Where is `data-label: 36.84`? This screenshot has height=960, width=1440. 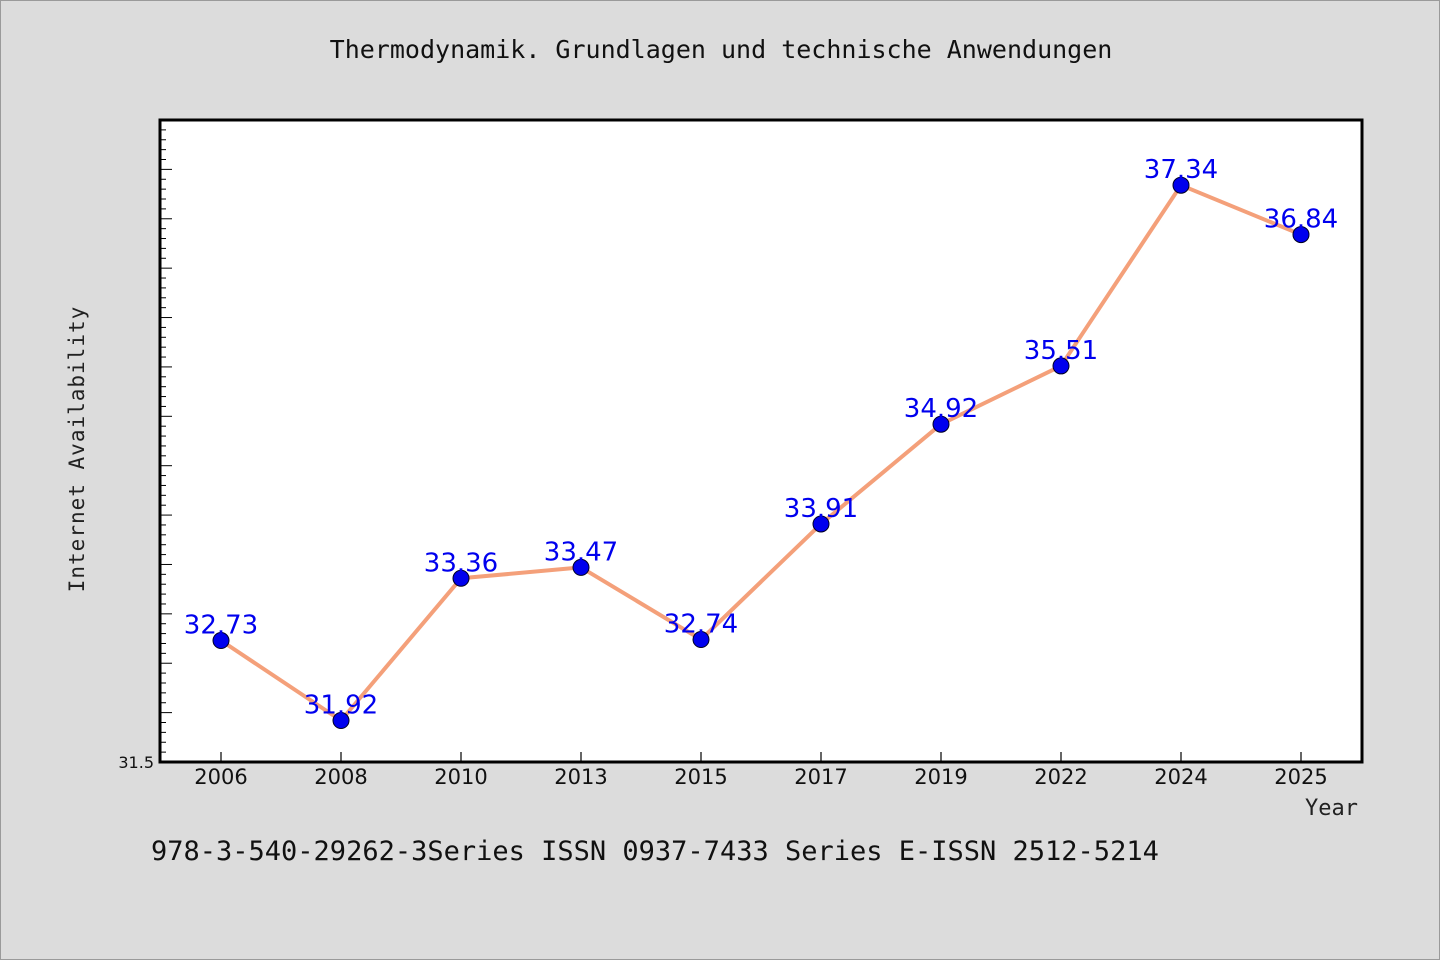 data-label: 36.84 is located at coordinates (1301, 220).